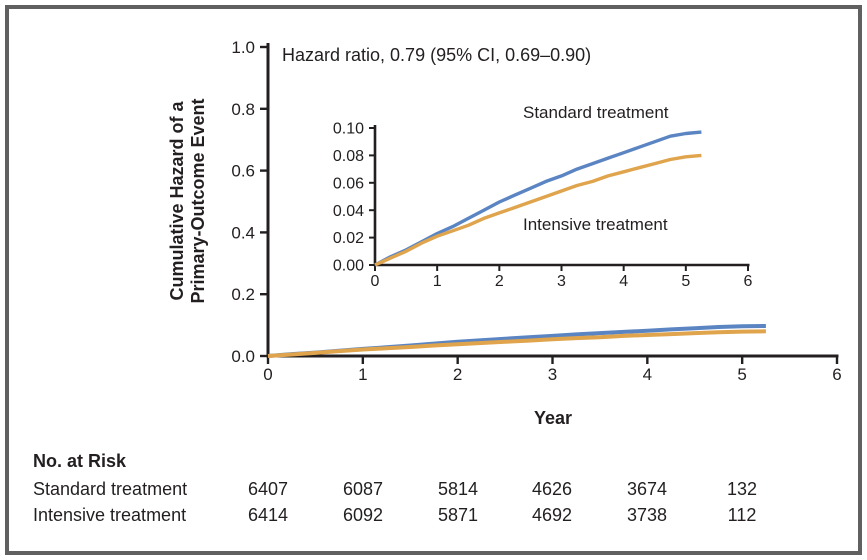  What do you see at coordinates (561, 281) in the screenshot?
I see `inset-x-tick-label: 3` at bounding box center [561, 281].